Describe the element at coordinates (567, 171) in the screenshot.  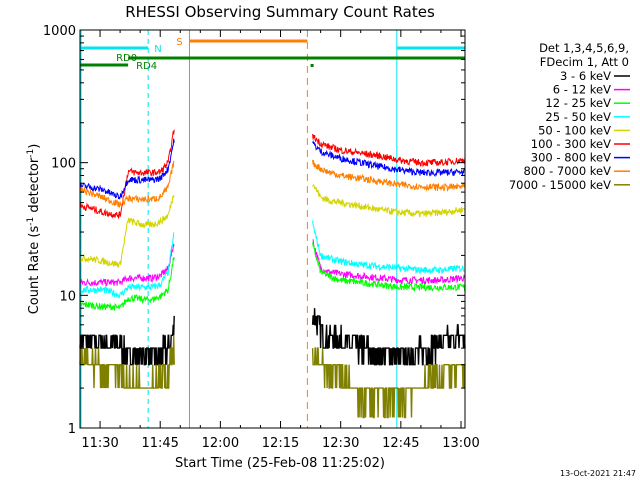
I see `legend-label: 800 - 7000 keV` at that location.